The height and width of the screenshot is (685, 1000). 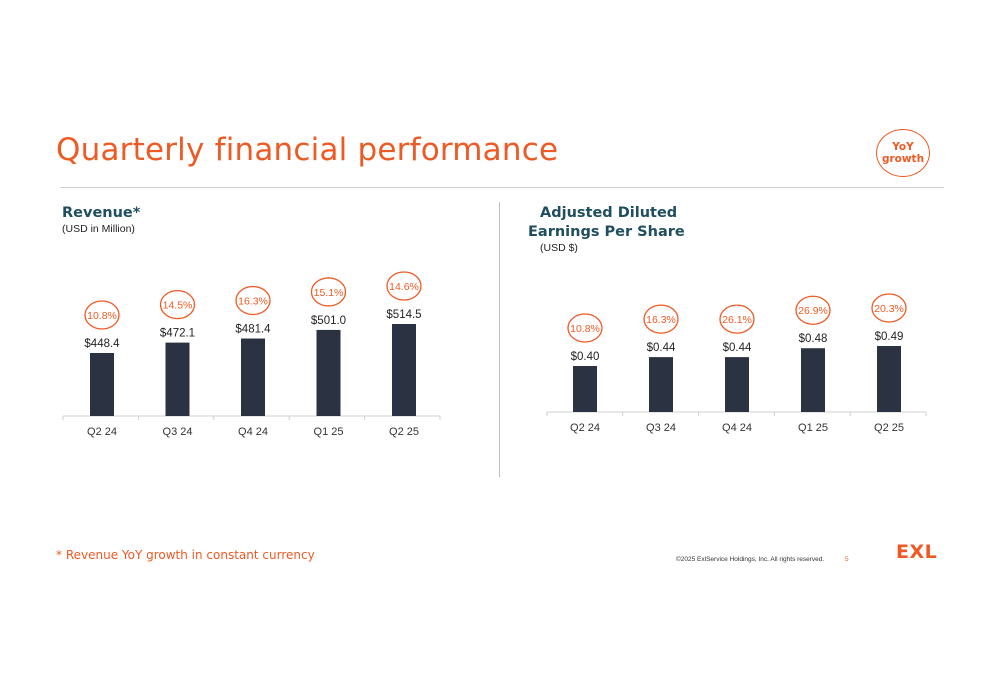 I want to click on revenue-chart-title: Revenue*, so click(x=101, y=213).